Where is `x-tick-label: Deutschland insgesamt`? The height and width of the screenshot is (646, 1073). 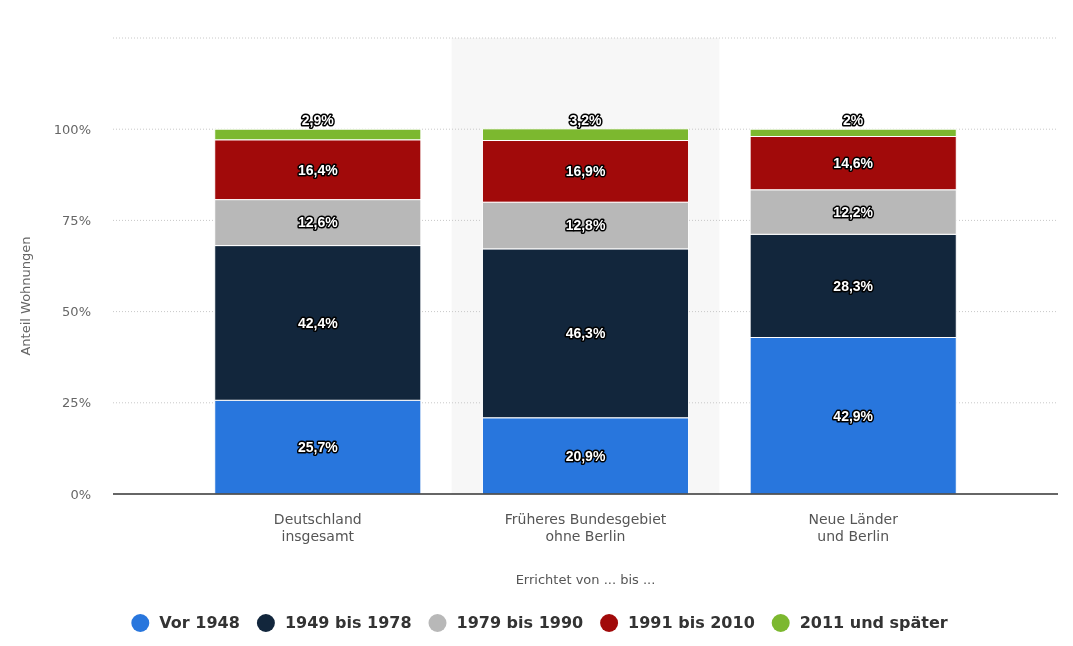 x-tick-label: Deutschland insgesamt is located at coordinates (317, 527).